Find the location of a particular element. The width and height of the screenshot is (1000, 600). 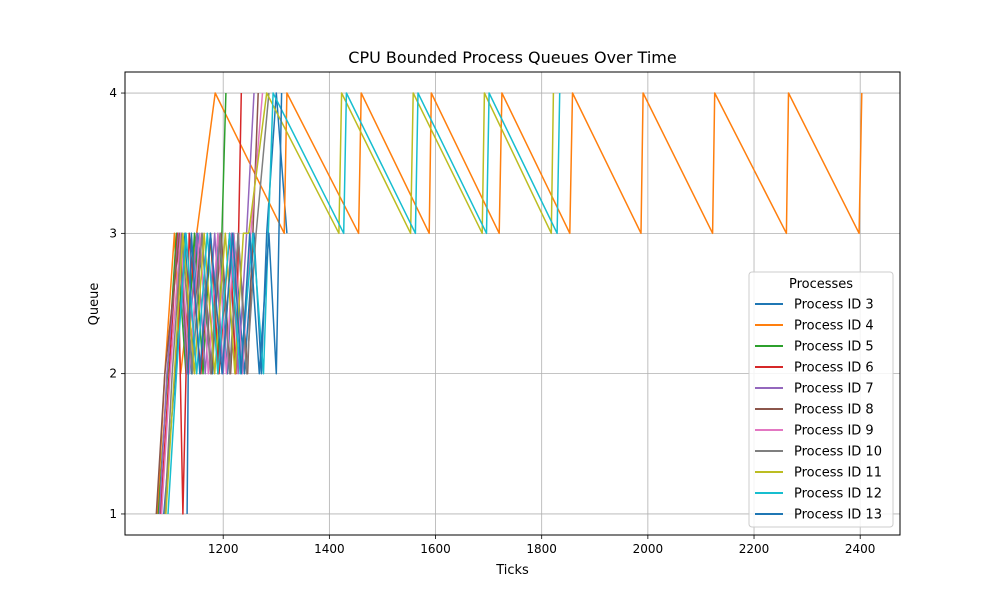

y-axis-label: Queue is located at coordinates (94, 304).